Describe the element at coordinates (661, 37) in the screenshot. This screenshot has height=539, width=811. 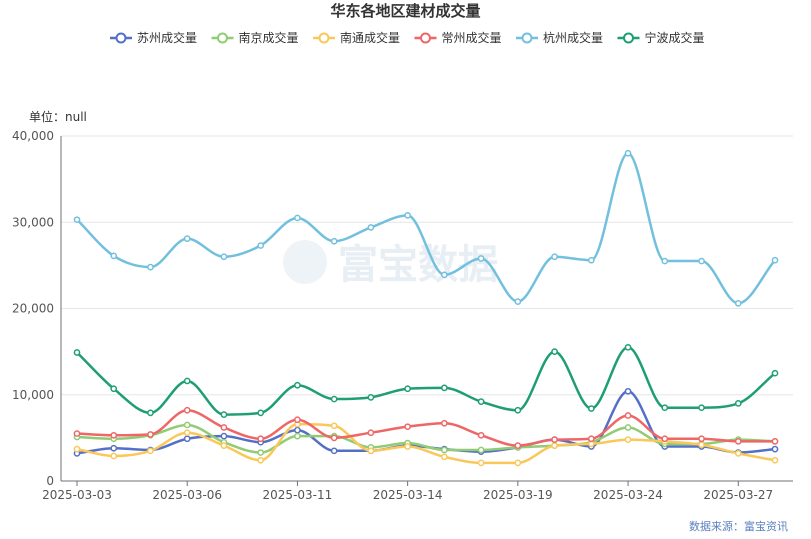
I see `legend-item: 宁波成交量` at that location.